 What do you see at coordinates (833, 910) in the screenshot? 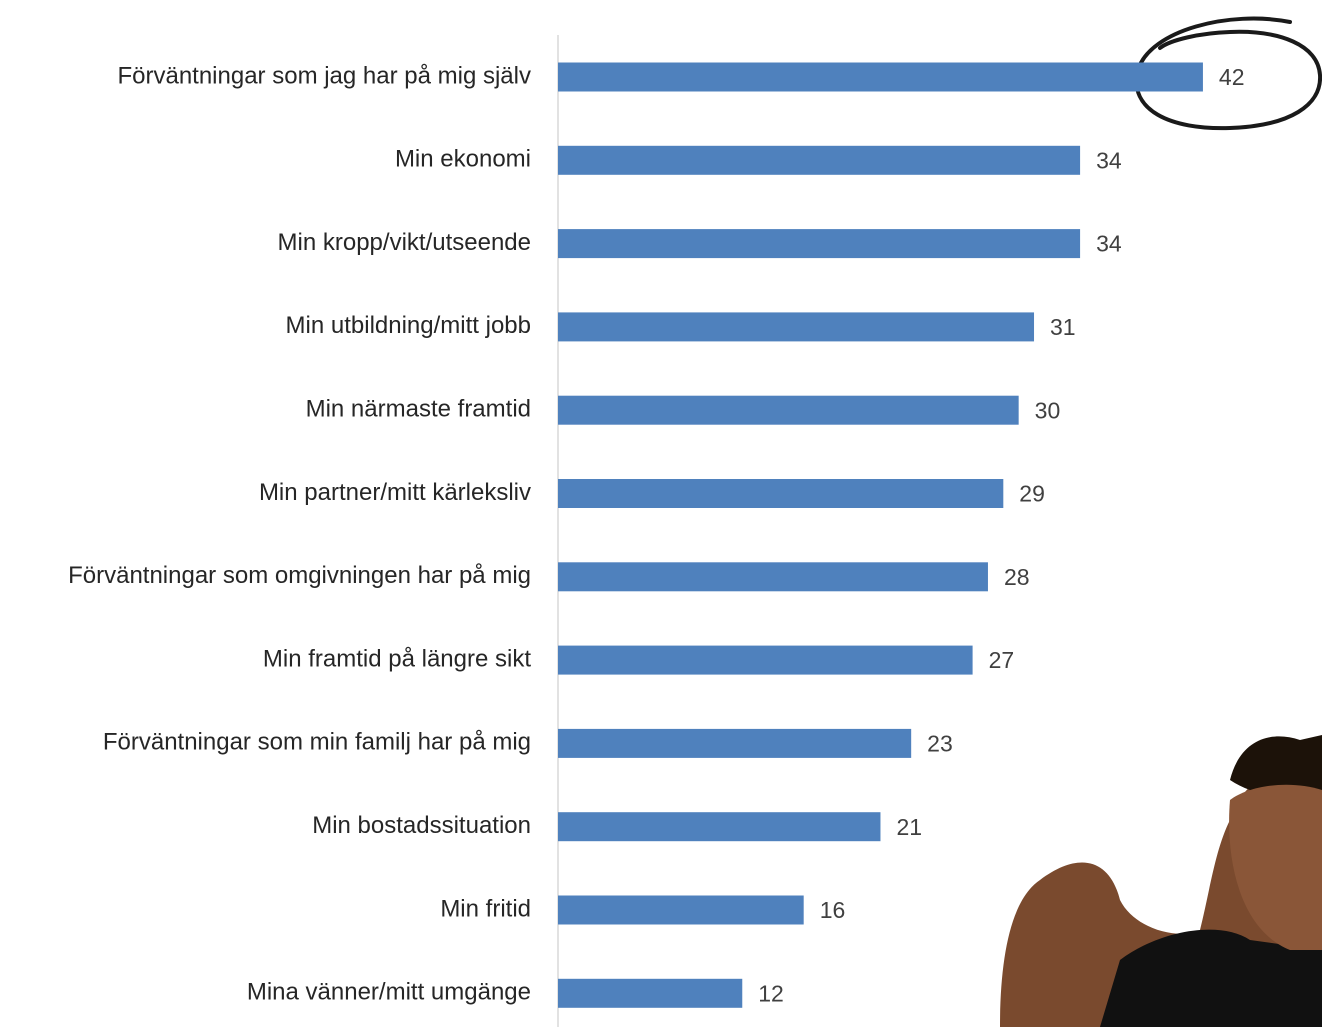
I see `value-label: 16` at bounding box center [833, 910].